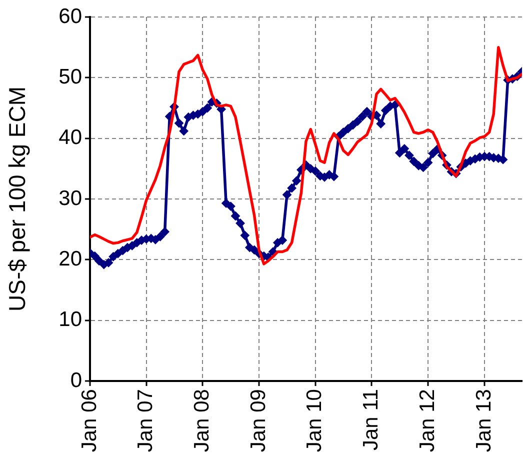 The image size is (523, 465). What do you see at coordinates (70, 16) in the screenshot?
I see `y-tick-label: 60` at bounding box center [70, 16].